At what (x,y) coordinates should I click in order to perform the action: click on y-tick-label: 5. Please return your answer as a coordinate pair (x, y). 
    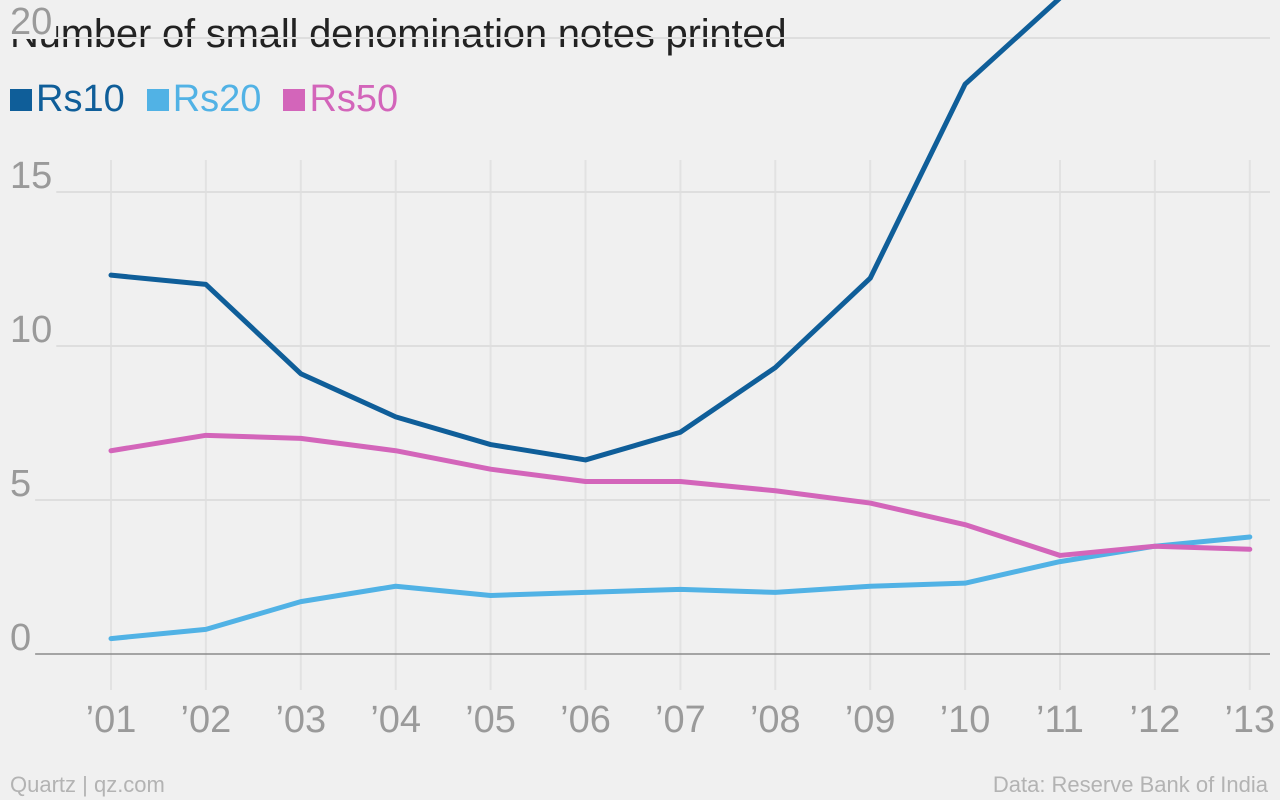
    Looking at the image, I should click on (20, 484).